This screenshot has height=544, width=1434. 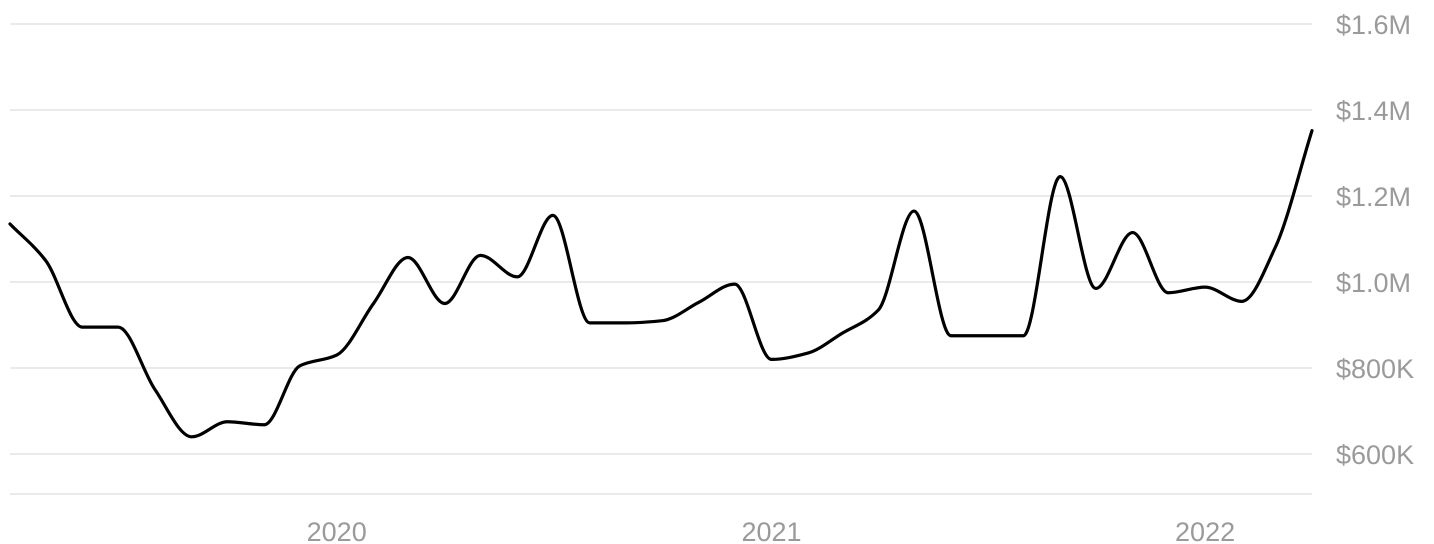 I want to click on y-tick-label: $1.6M, so click(x=1373, y=25).